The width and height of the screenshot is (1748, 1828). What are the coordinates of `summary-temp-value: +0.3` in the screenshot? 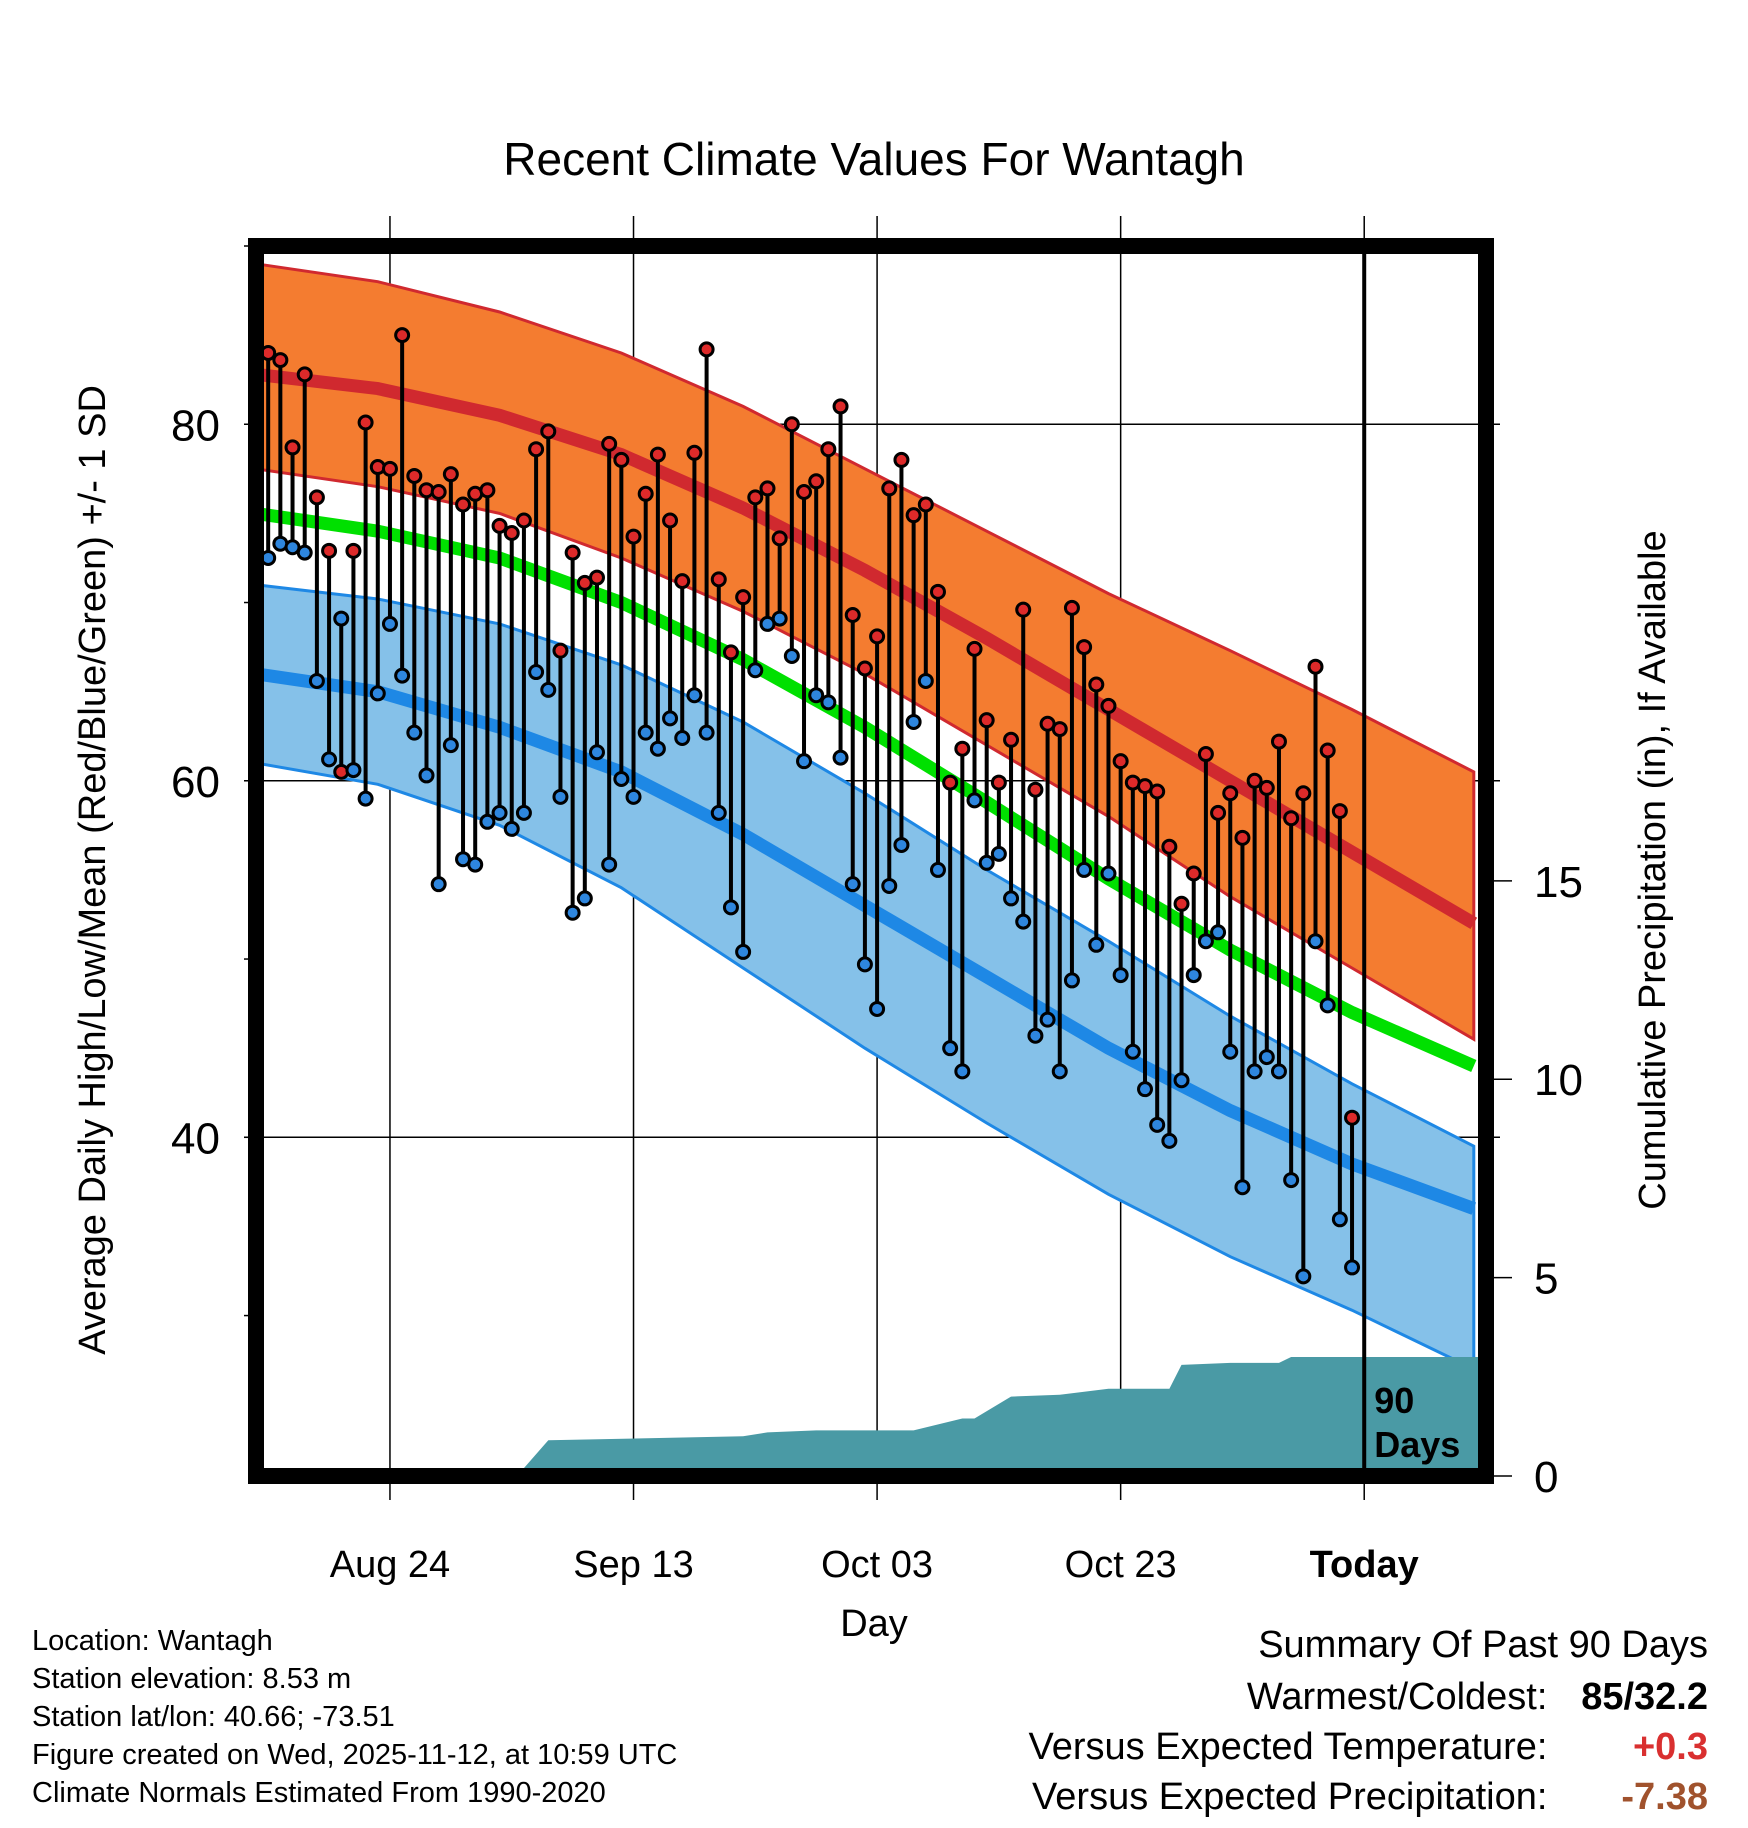 It's located at (1670, 1747).